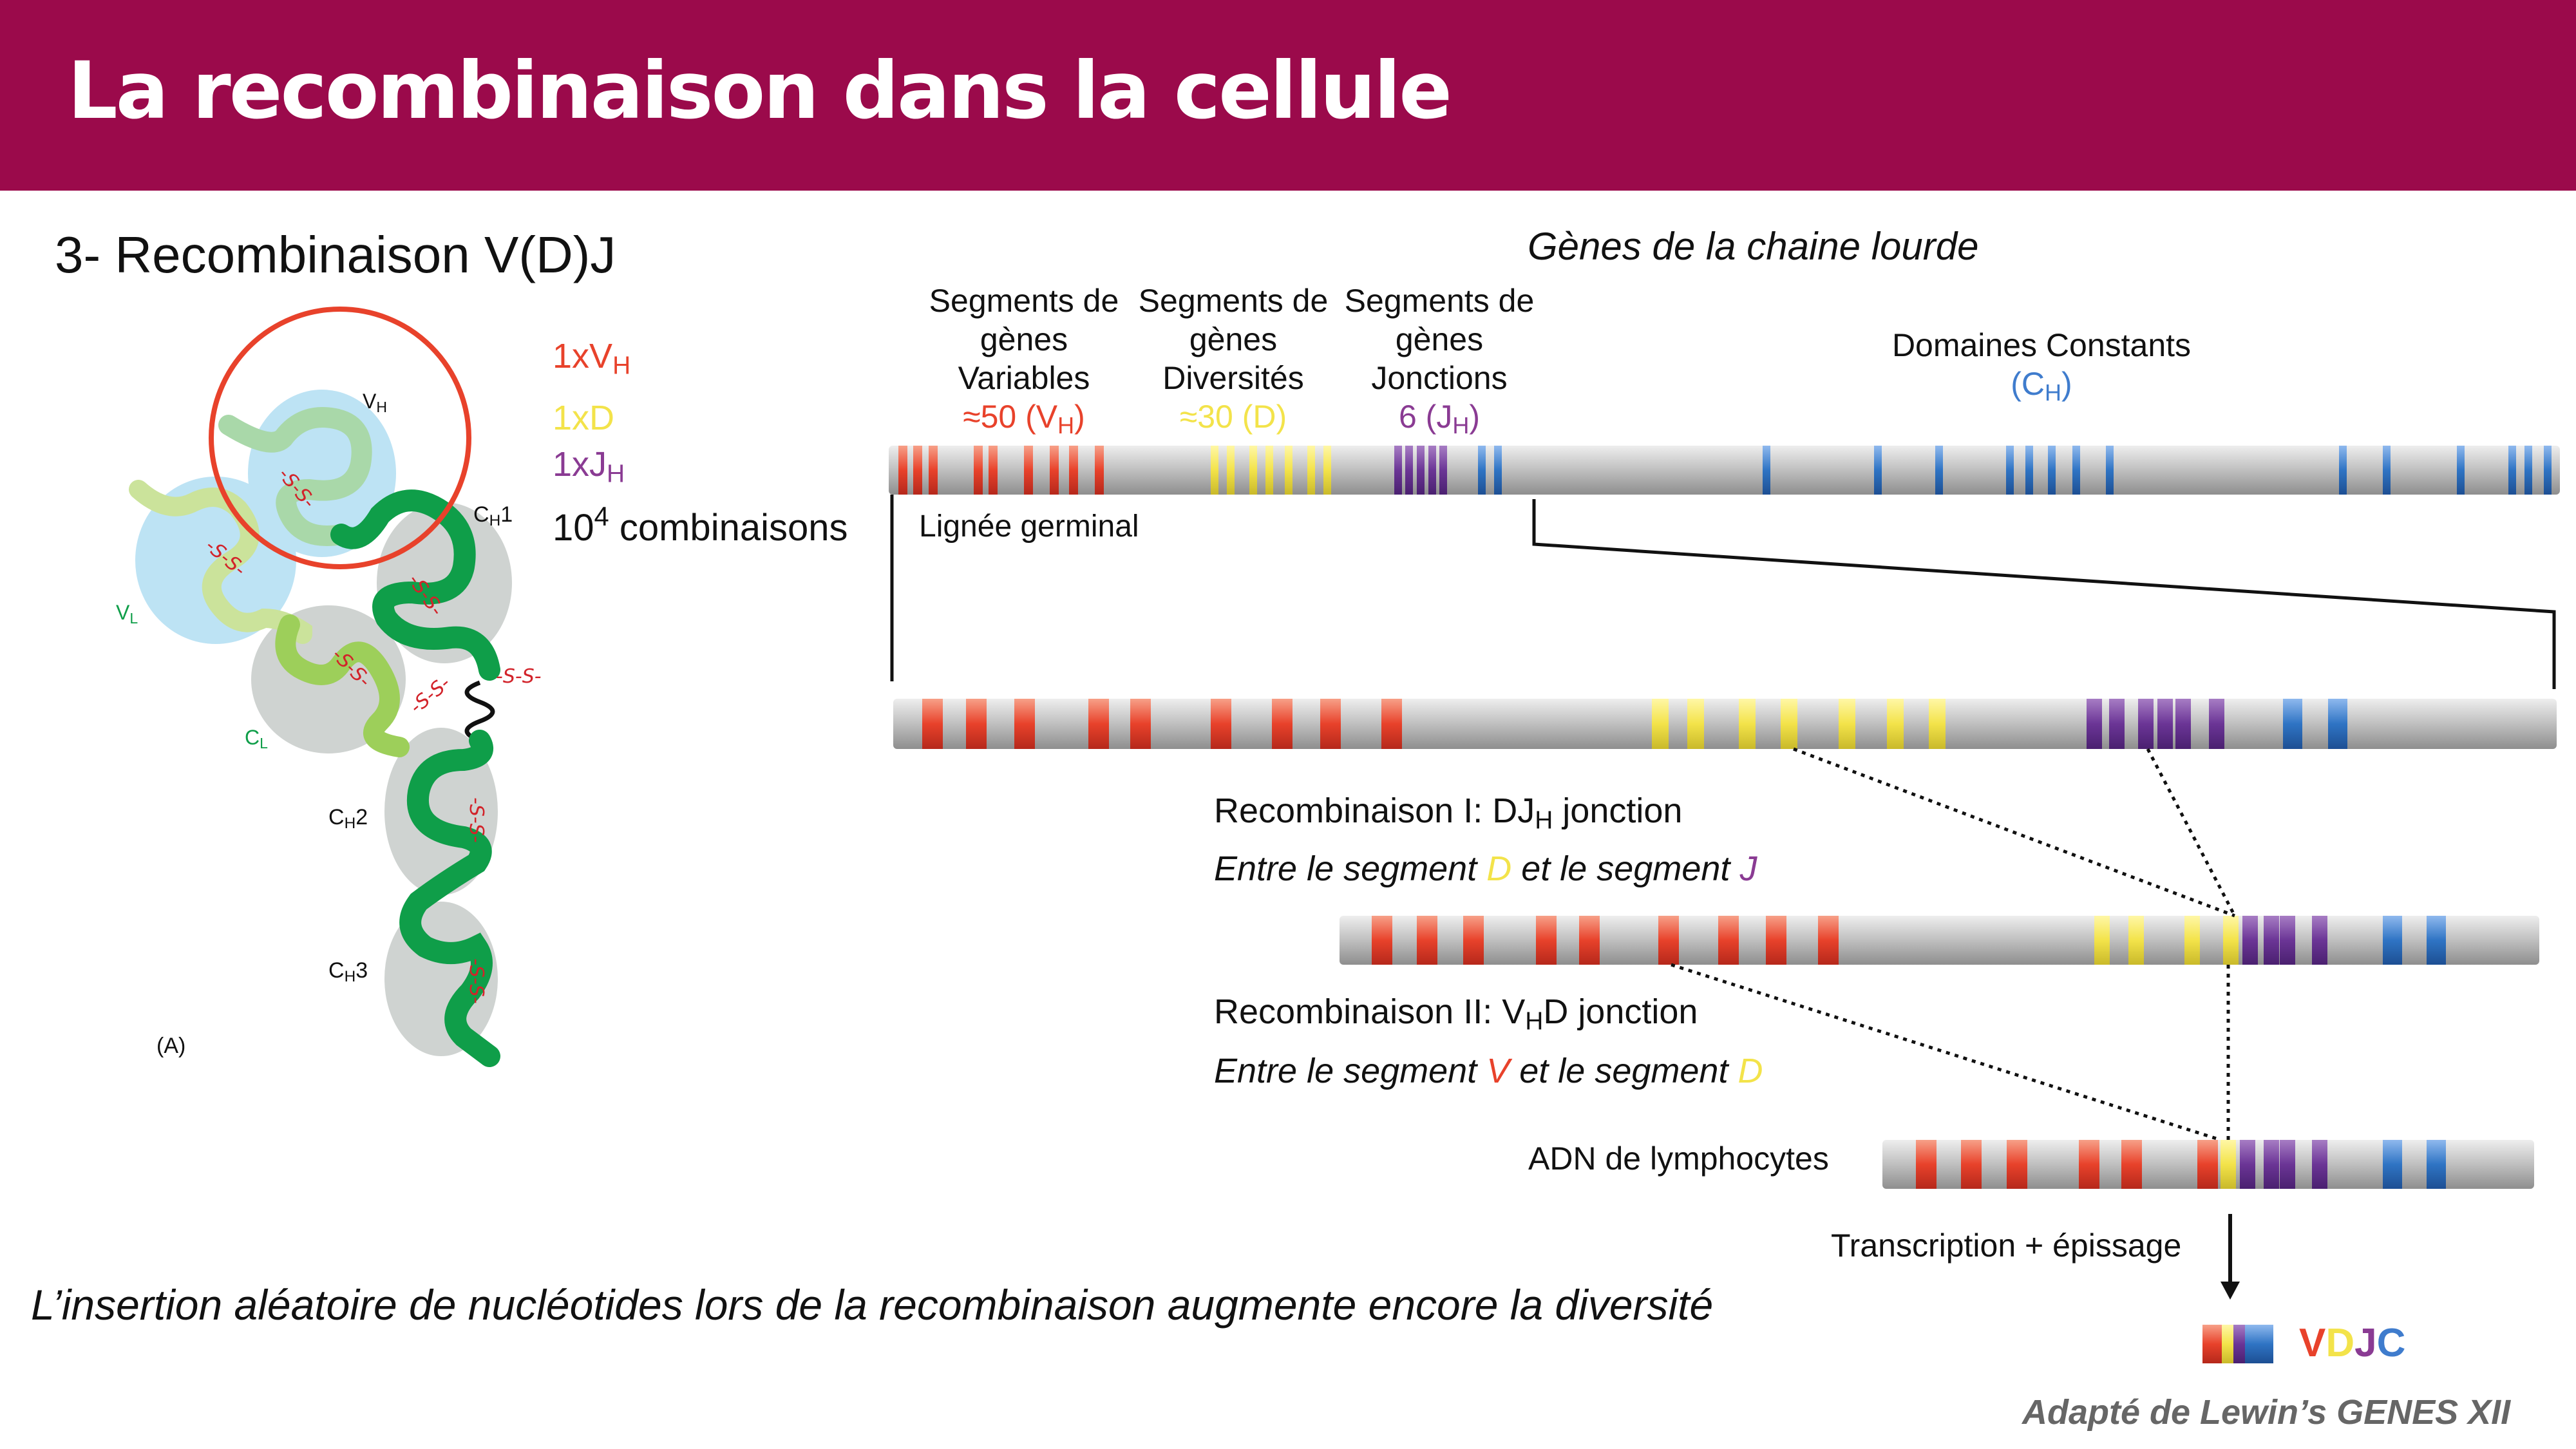 The width and height of the screenshot is (2576, 1449). I want to click on variable-segments-label: Segments de gènes Variables ≈50 (VH), so click(1024, 361).